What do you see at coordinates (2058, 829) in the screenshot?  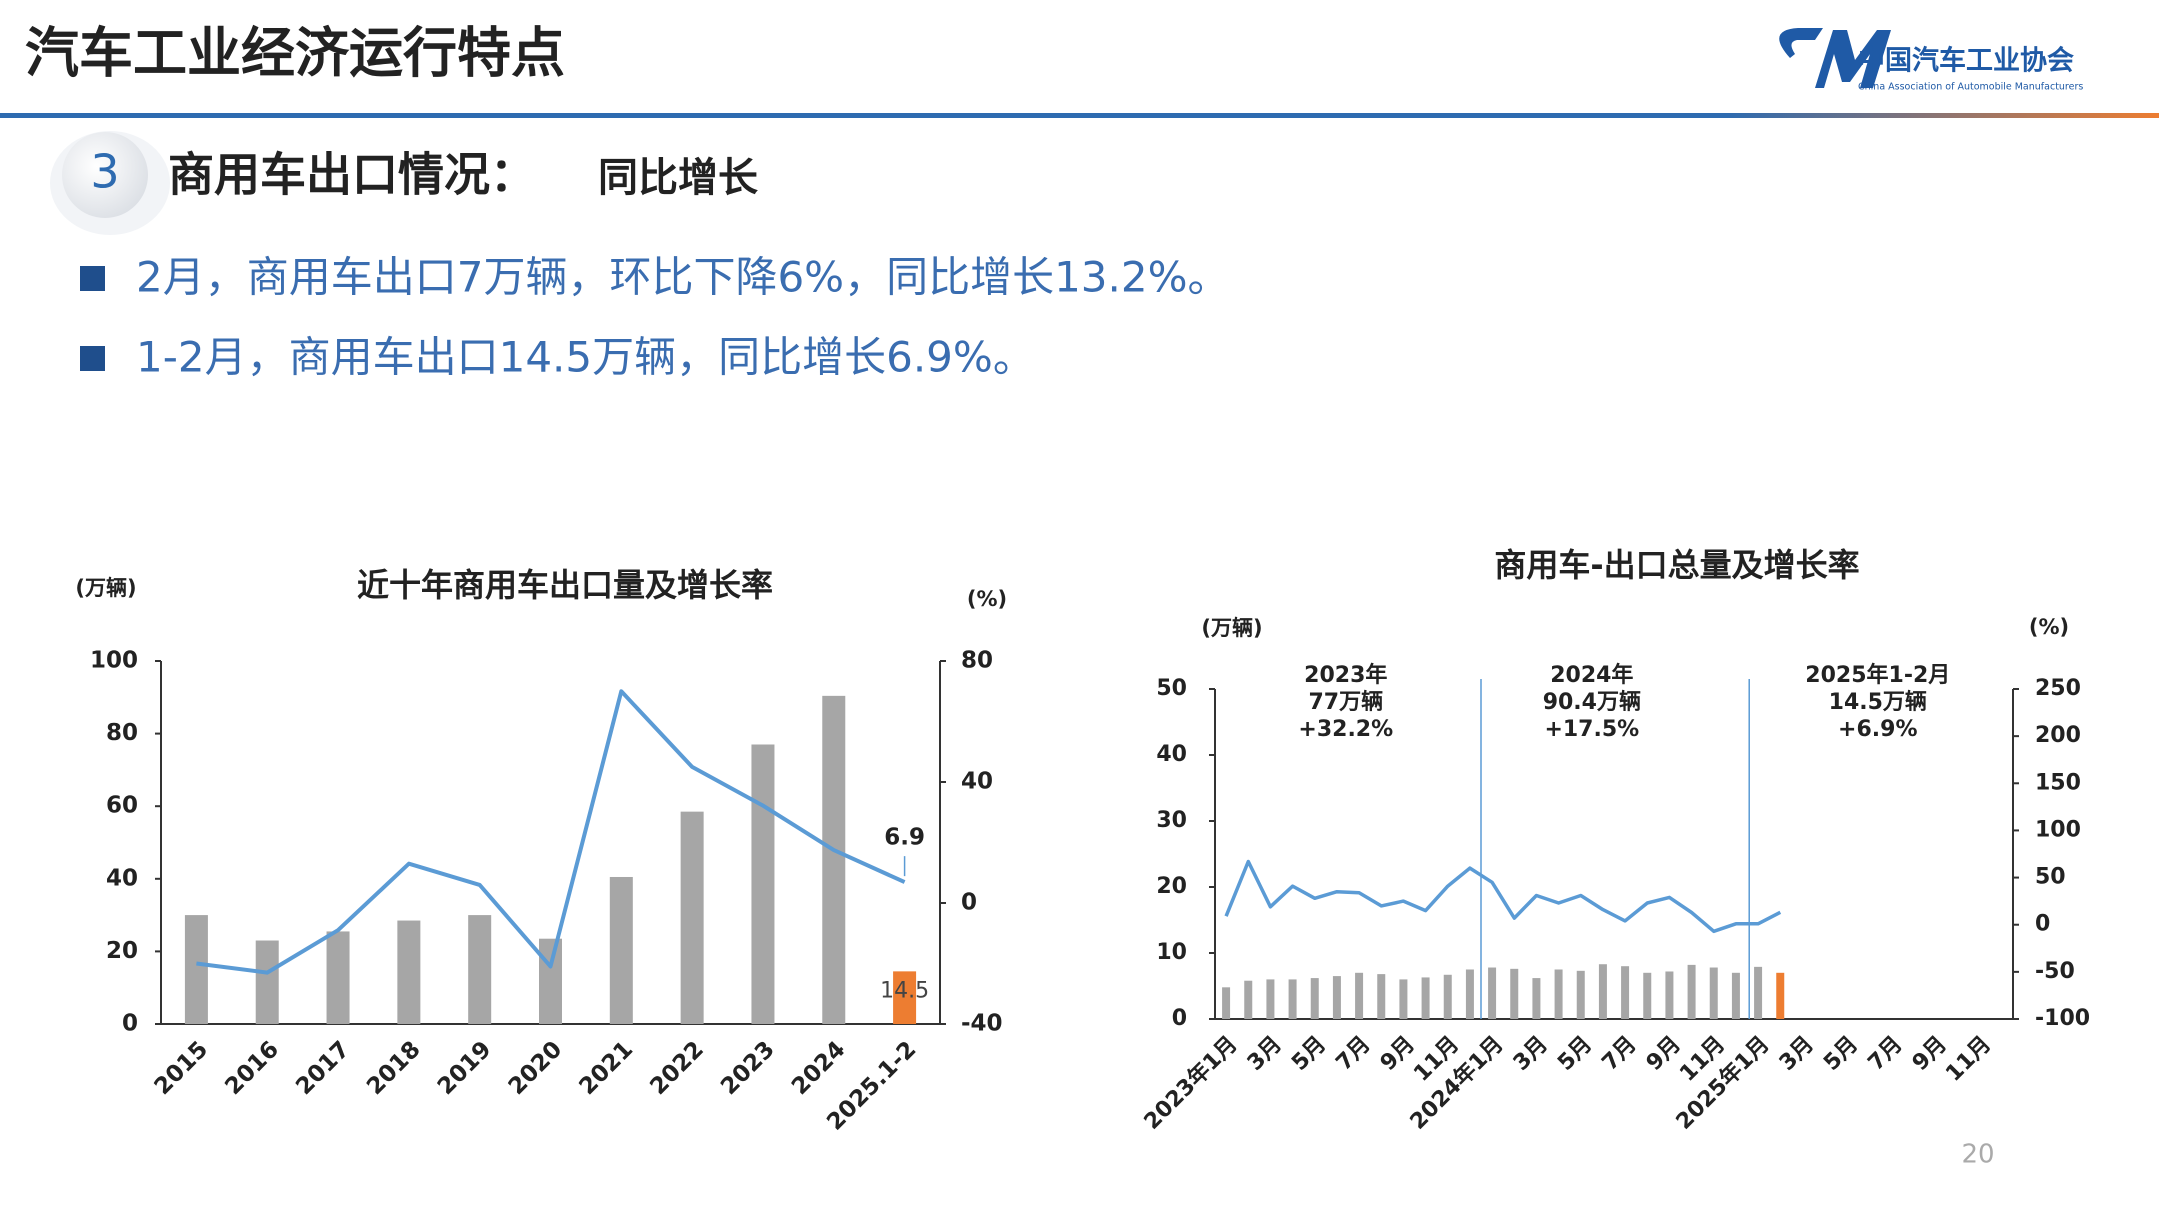 I see `y2-tick-label: 100` at bounding box center [2058, 829].